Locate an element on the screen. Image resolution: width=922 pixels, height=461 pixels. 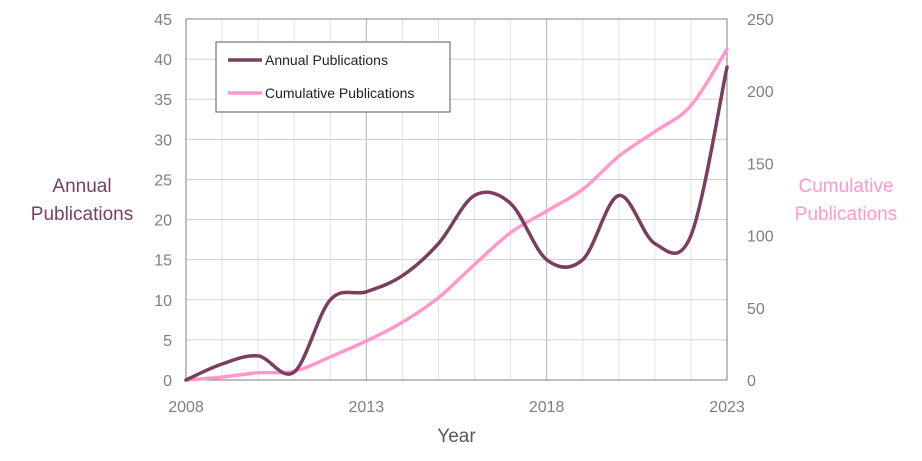
x-tick-label: 2023 is located at coordinates (727, 407).